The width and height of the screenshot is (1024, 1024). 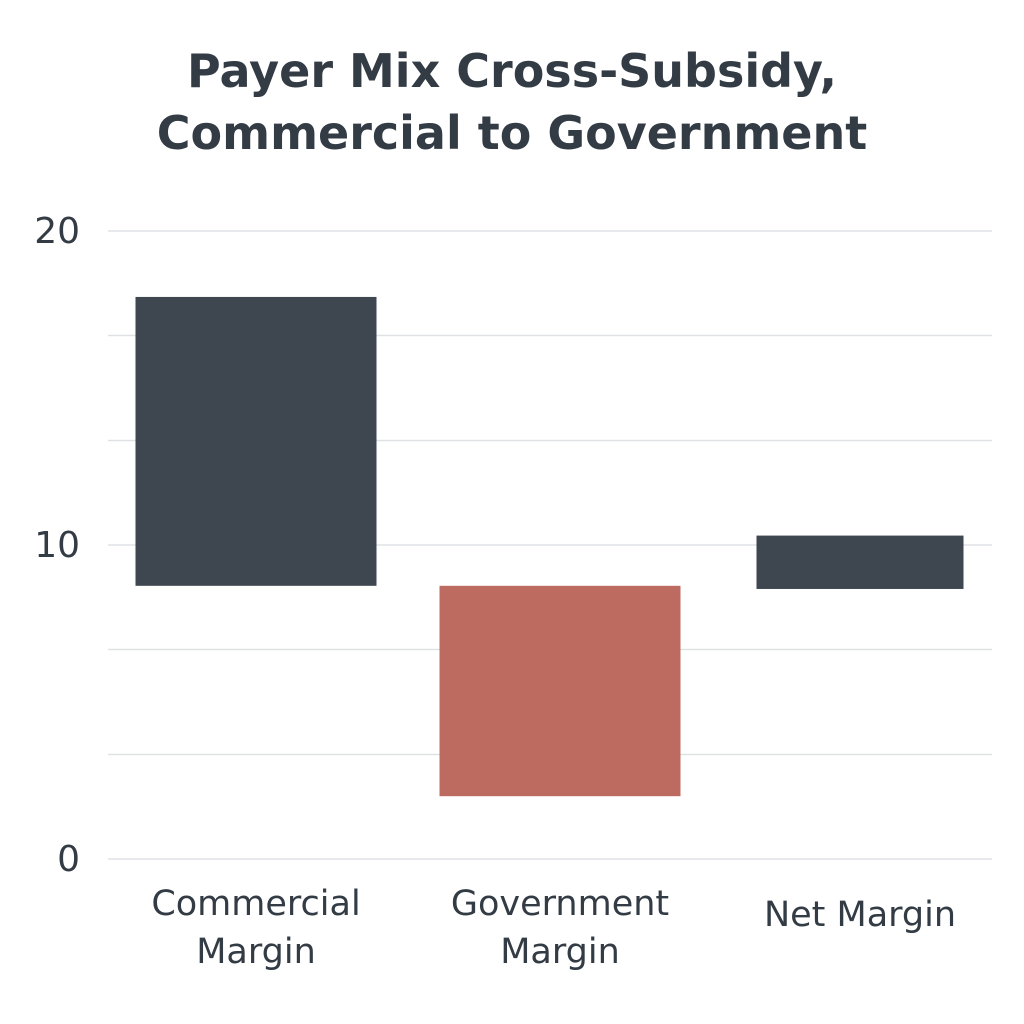 I want to click on chart-title-line-1: Payer Mix Cross-Subsidy,, so click(x=512, y=71).